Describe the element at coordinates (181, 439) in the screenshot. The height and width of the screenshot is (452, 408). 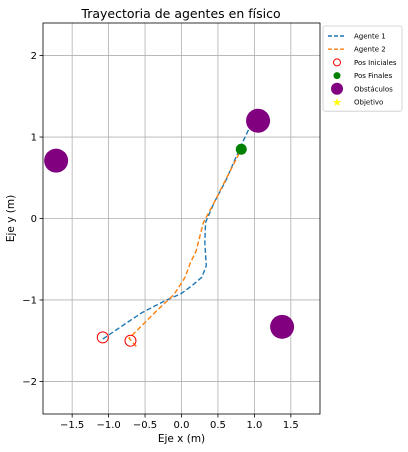
I see `x-axis-label: Eje x (m)` at that location.